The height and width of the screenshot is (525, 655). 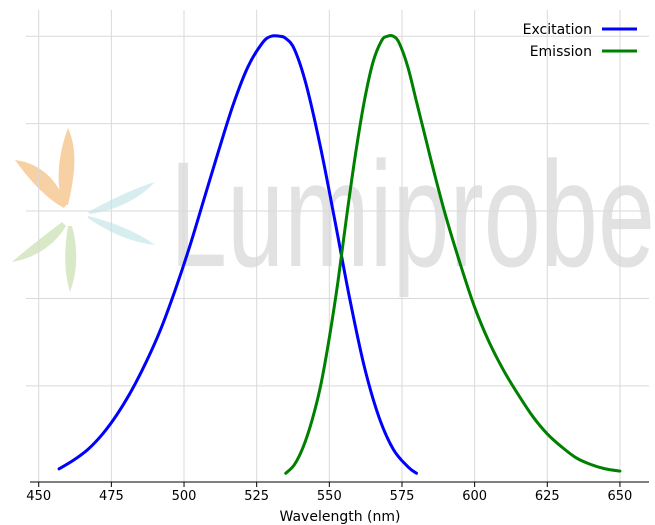 What do you see at coordinates (474, 496) in the screenshot?
I see `x-tick-label: 600` at bounding box center [474, 496].